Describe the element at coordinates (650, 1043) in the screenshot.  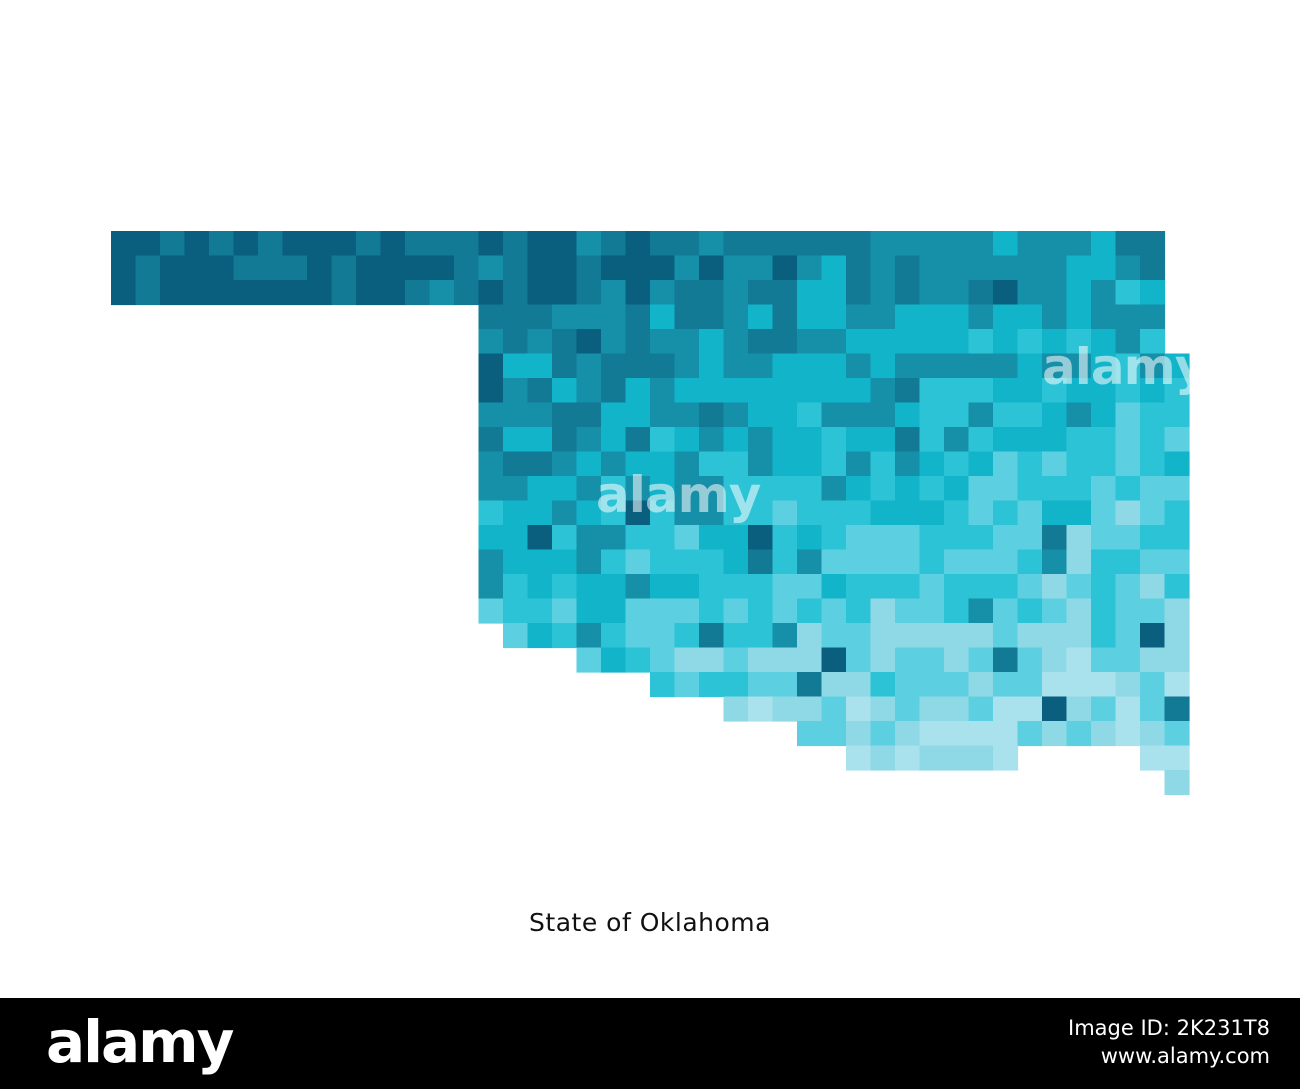
I see `footer-bar: alamy Image ID: 2K231T8 www.alamy.com` at that location.